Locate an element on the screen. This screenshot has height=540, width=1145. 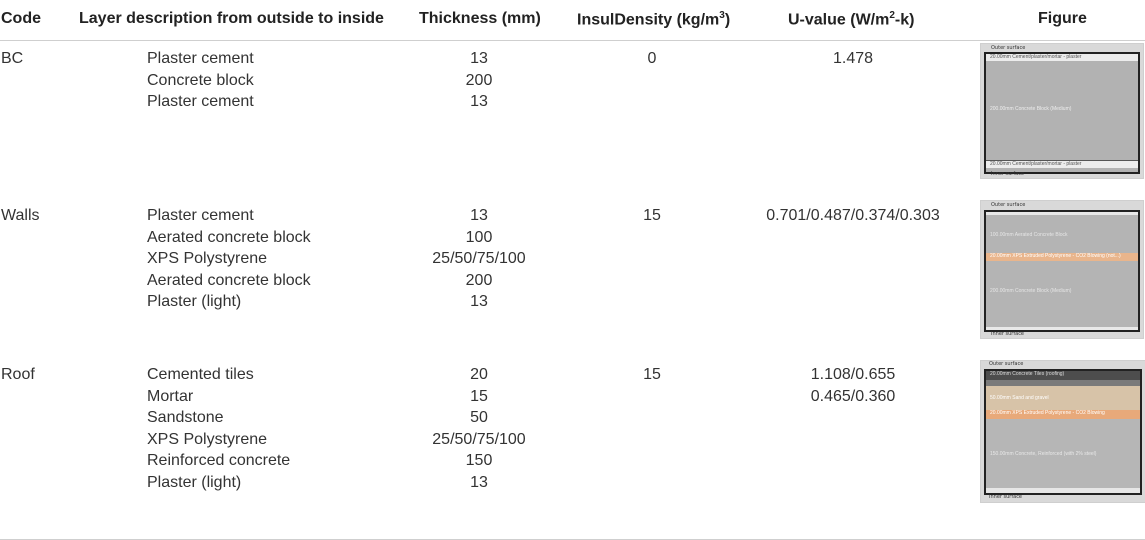
thickness-cell: 13 100 25/50/75/100 200 13 is located at coordinates (479, 259).